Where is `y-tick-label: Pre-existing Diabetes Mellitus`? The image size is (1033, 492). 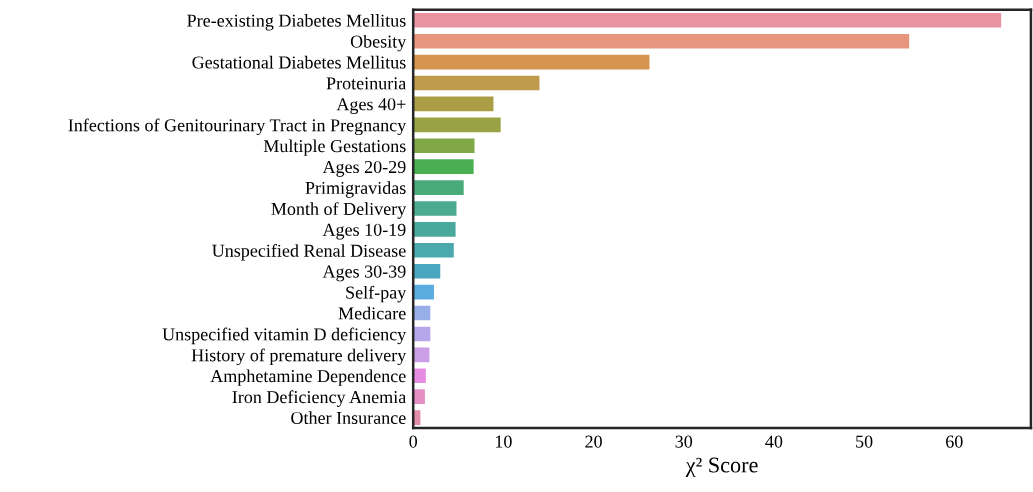
y-tick-label: Pre-existing Diabetes Mellitus is located at coordinates (296, 22).